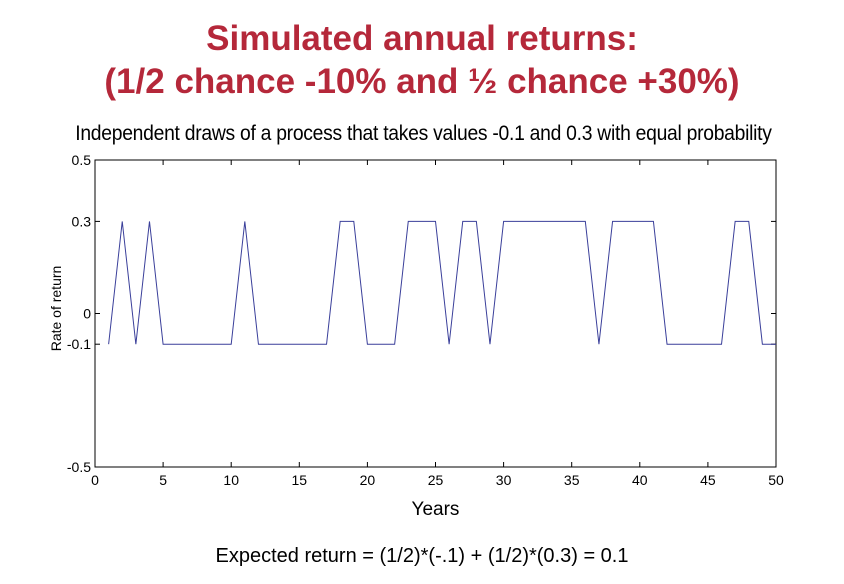 The width and height of the screenshot is (844, 584). What do you see at coordinates (300, 480) in the screenshot?
I see `x-tick-label: 15` at bounding box center [300, 480].